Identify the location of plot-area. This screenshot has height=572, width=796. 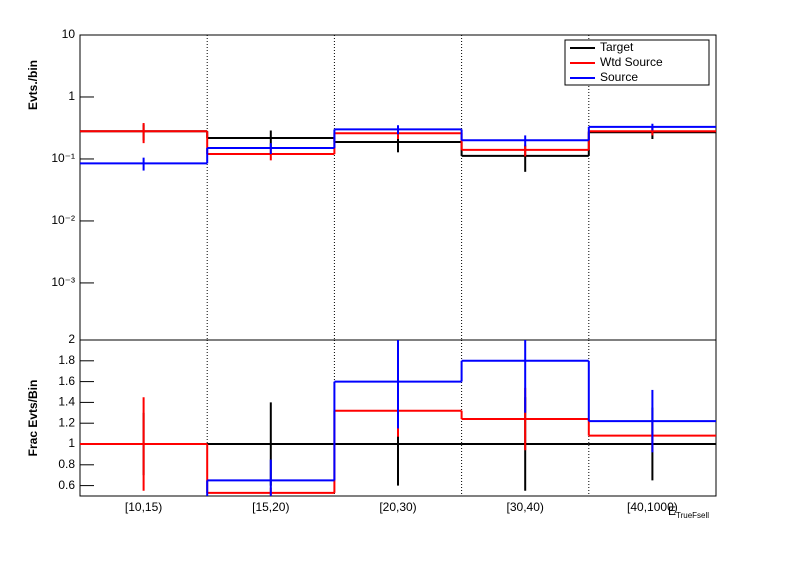
(398, 147).